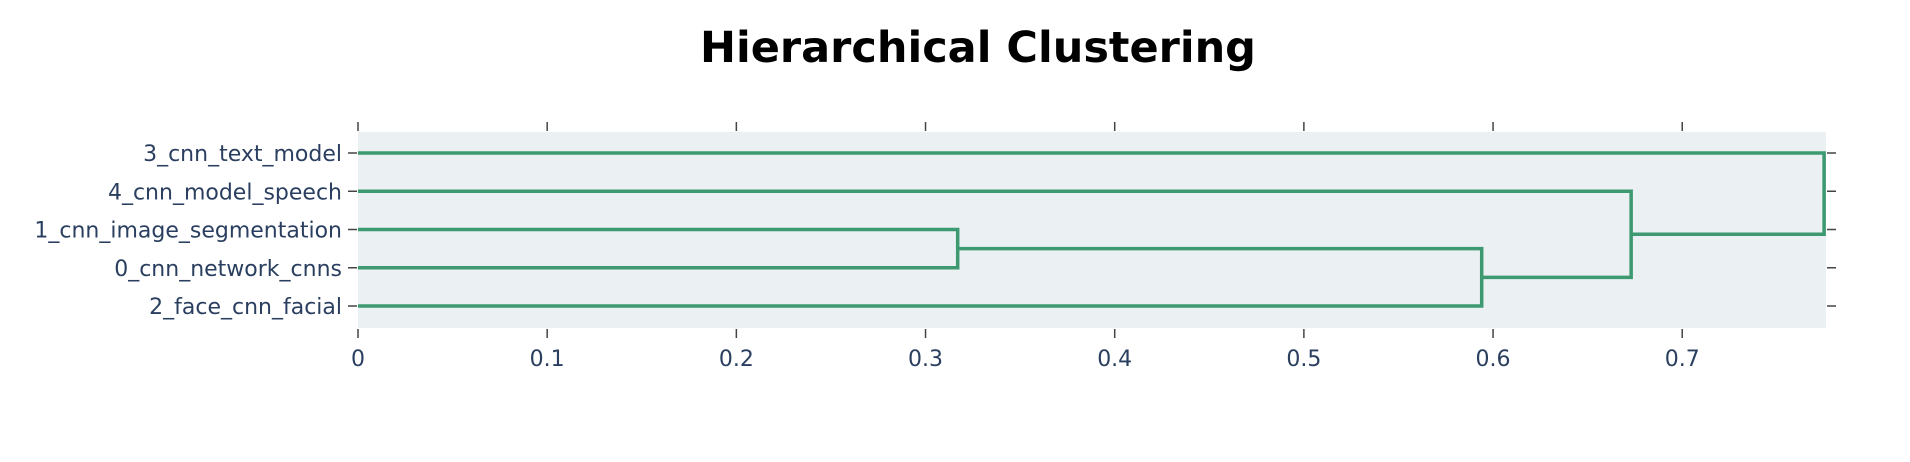  What do you see at coordinates (1025, 350) in the screenshot?
I see `x-axis: 0 0.1 0.2 0.3 0.4 0.5 0.6 0.7` at bounding box center [1025, 350].